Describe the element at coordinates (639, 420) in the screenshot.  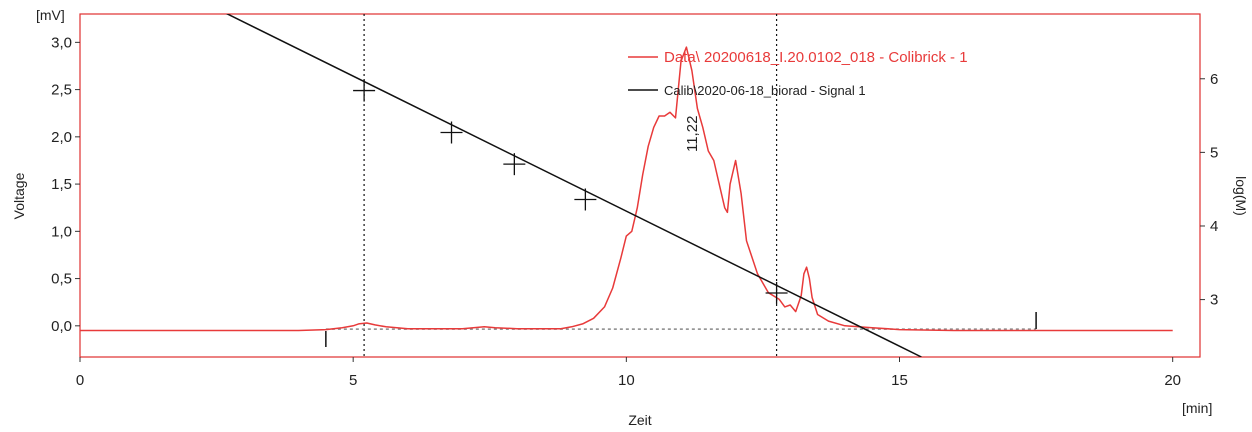
I see `x-axis-label: Zeit` at that location.